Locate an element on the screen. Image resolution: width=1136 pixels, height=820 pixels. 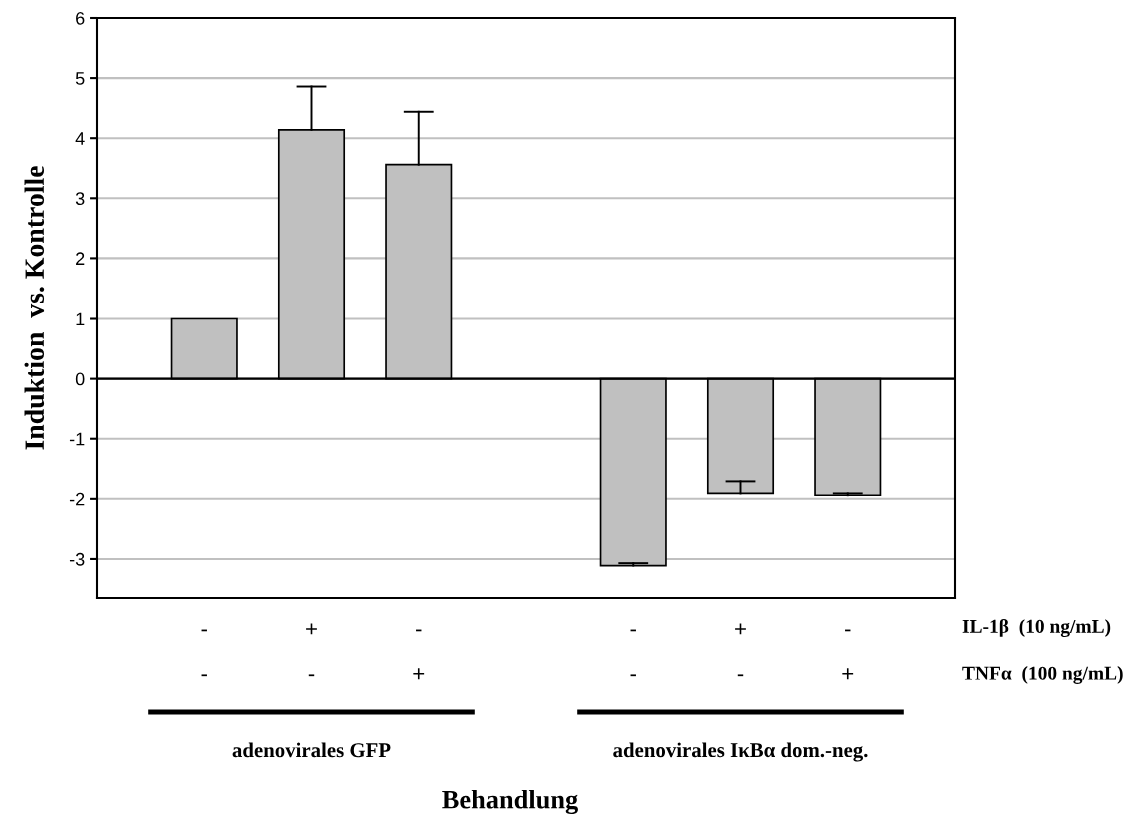
y-tick-label: -3 is located at coordinates (77, 559).